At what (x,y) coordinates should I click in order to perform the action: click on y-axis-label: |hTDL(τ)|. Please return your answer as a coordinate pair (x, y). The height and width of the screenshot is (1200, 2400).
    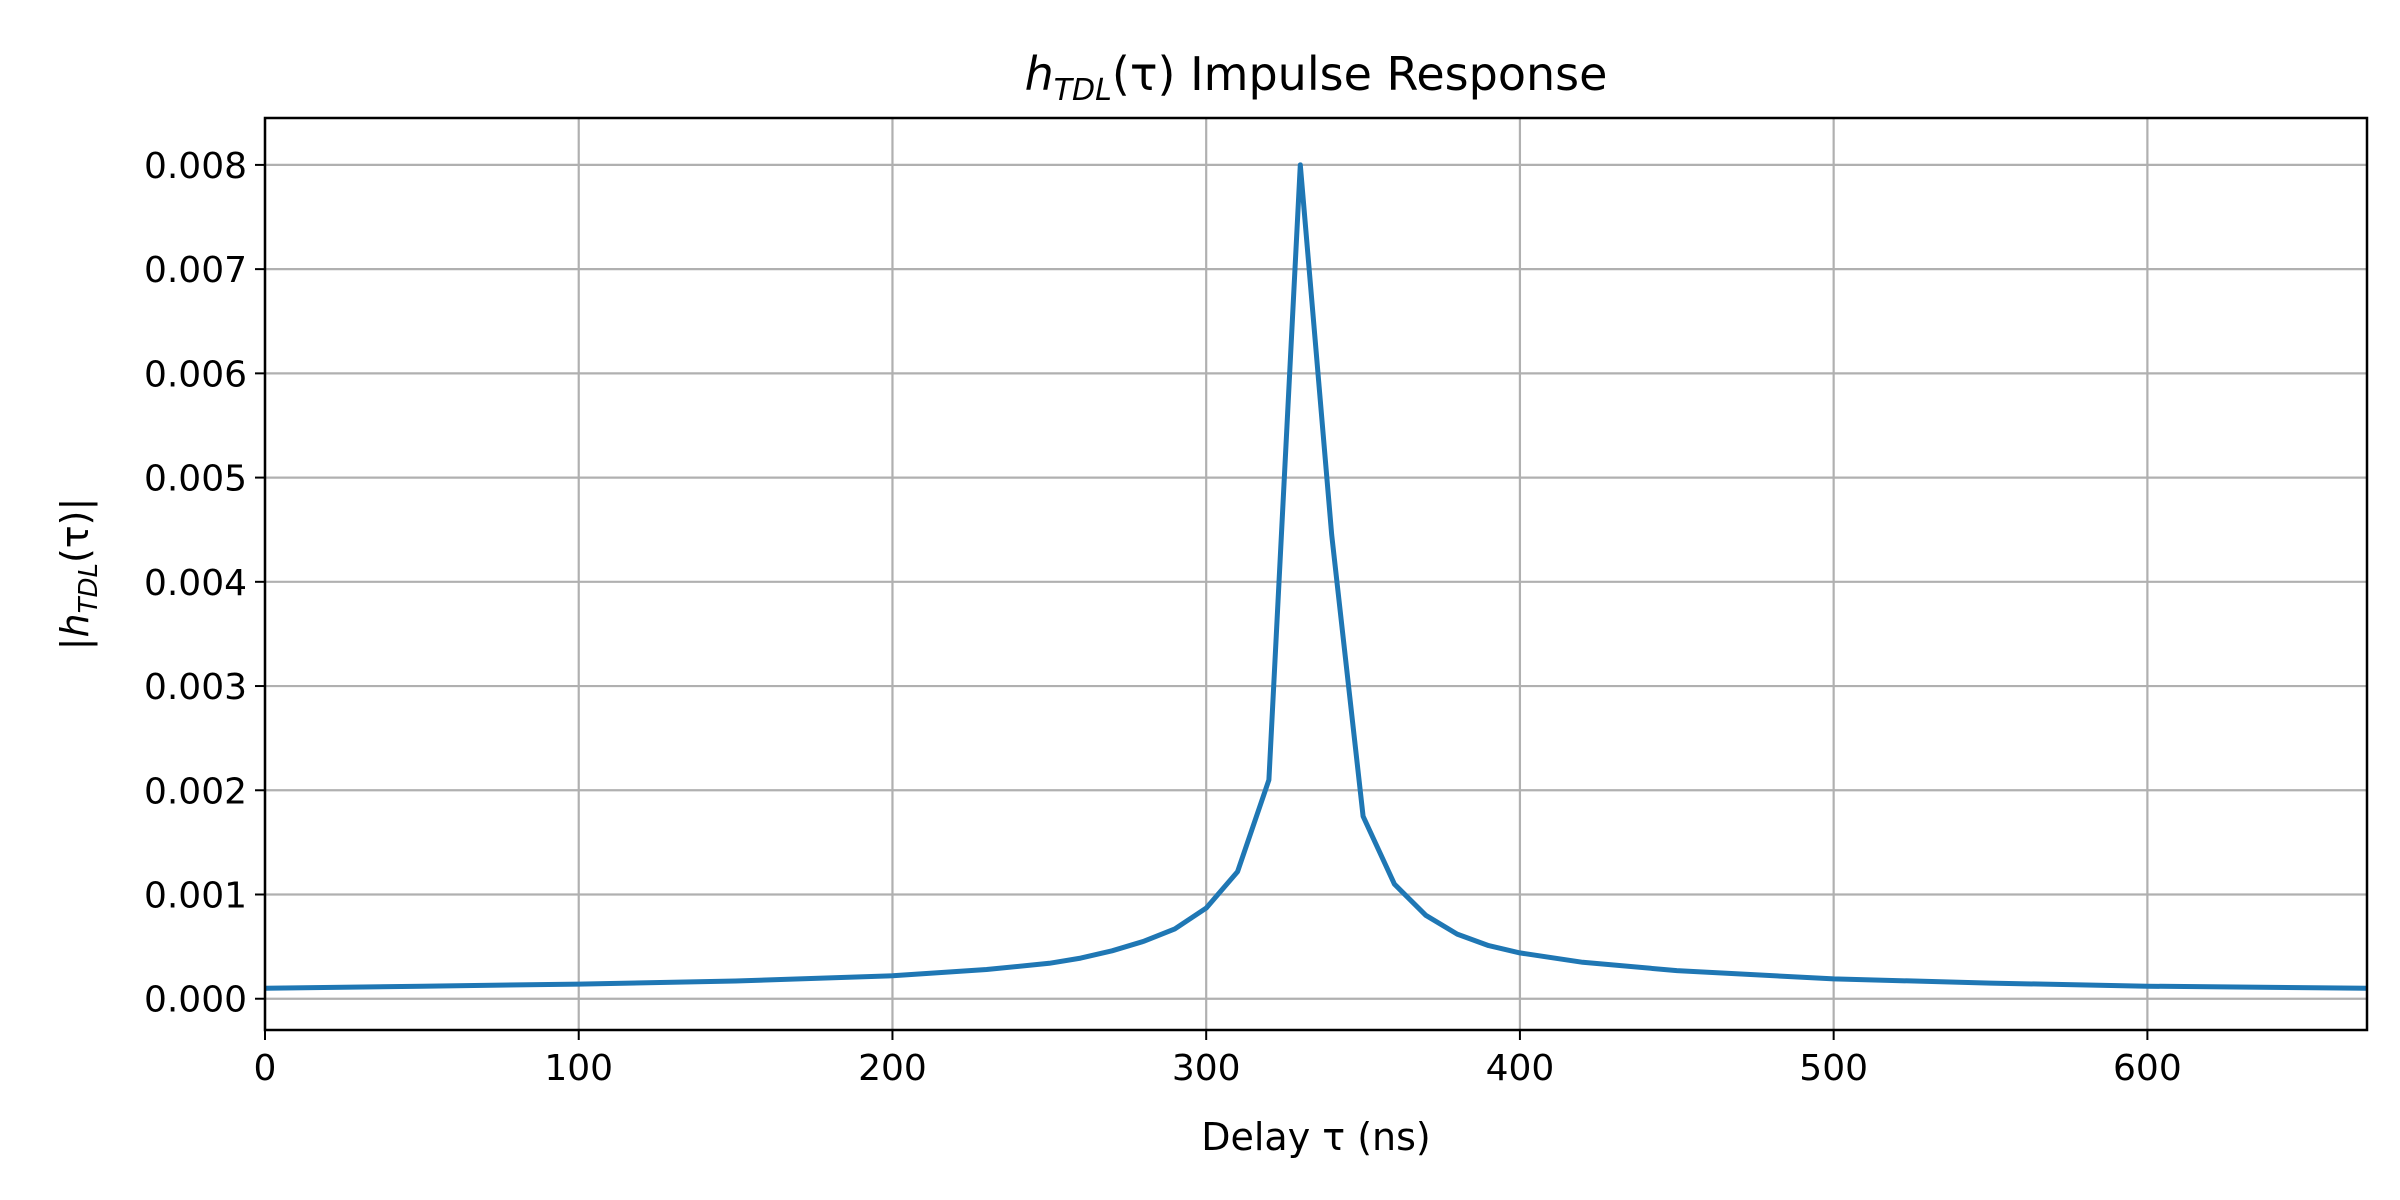
    Looking at the image, I should click on (78, 574).